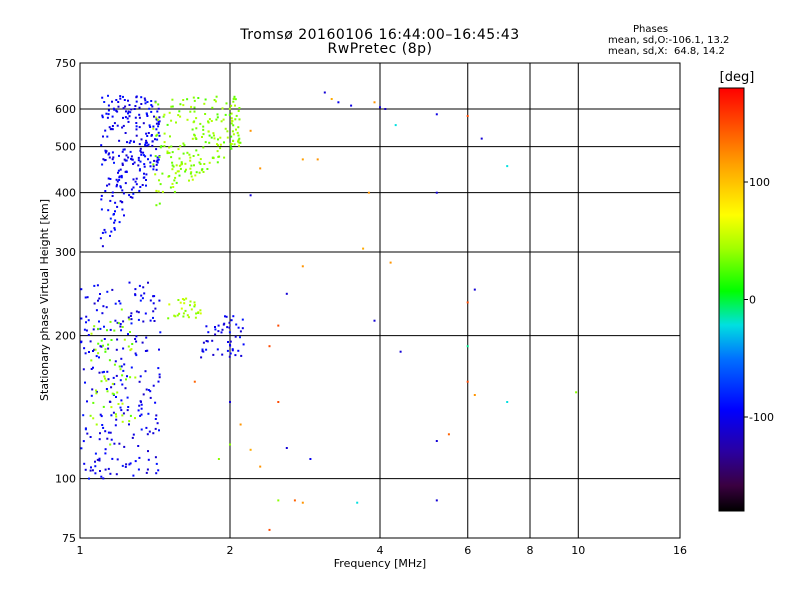 This screenshot has width=800, height=600. Describe the element at coordinates (530, 550) in the screenshot. I see `x-tick-label: 8` at that location.